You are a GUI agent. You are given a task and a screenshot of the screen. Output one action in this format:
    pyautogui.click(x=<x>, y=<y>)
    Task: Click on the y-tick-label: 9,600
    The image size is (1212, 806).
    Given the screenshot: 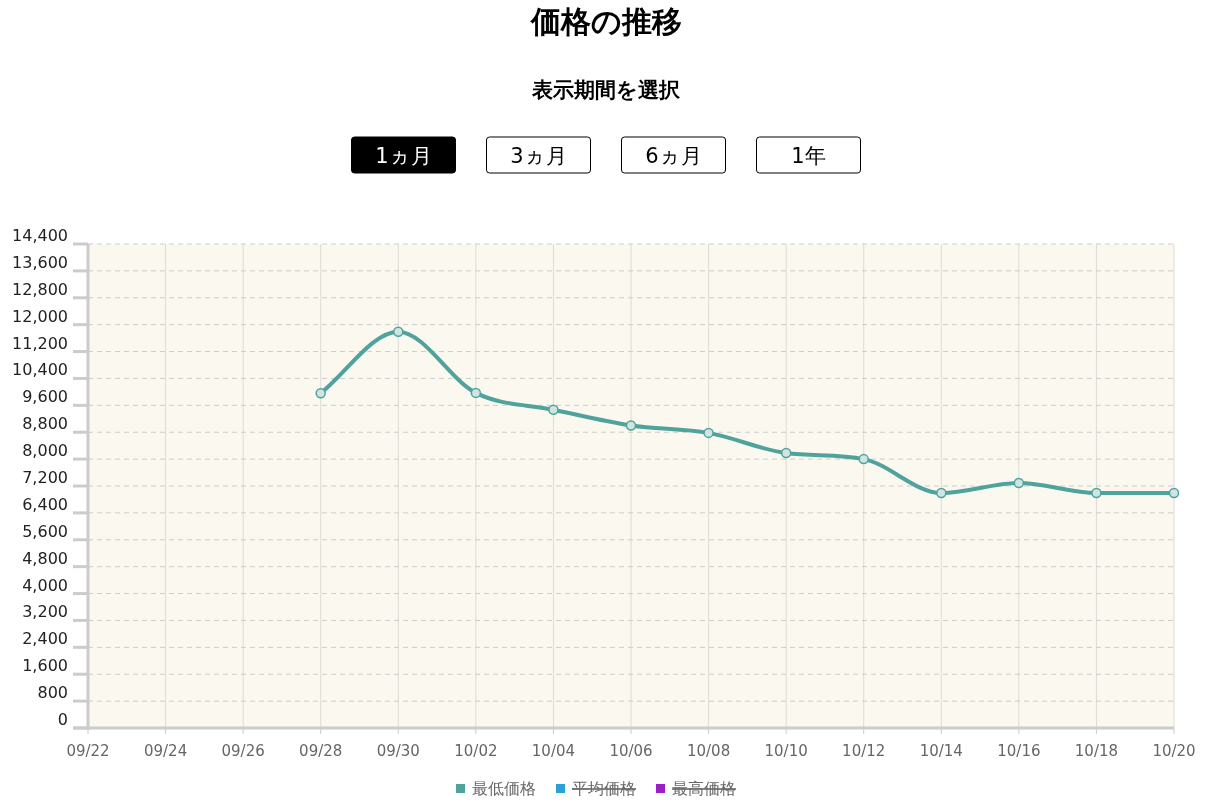 What is the action you would take?
    pyautogui.click(x=45, y=397)
    